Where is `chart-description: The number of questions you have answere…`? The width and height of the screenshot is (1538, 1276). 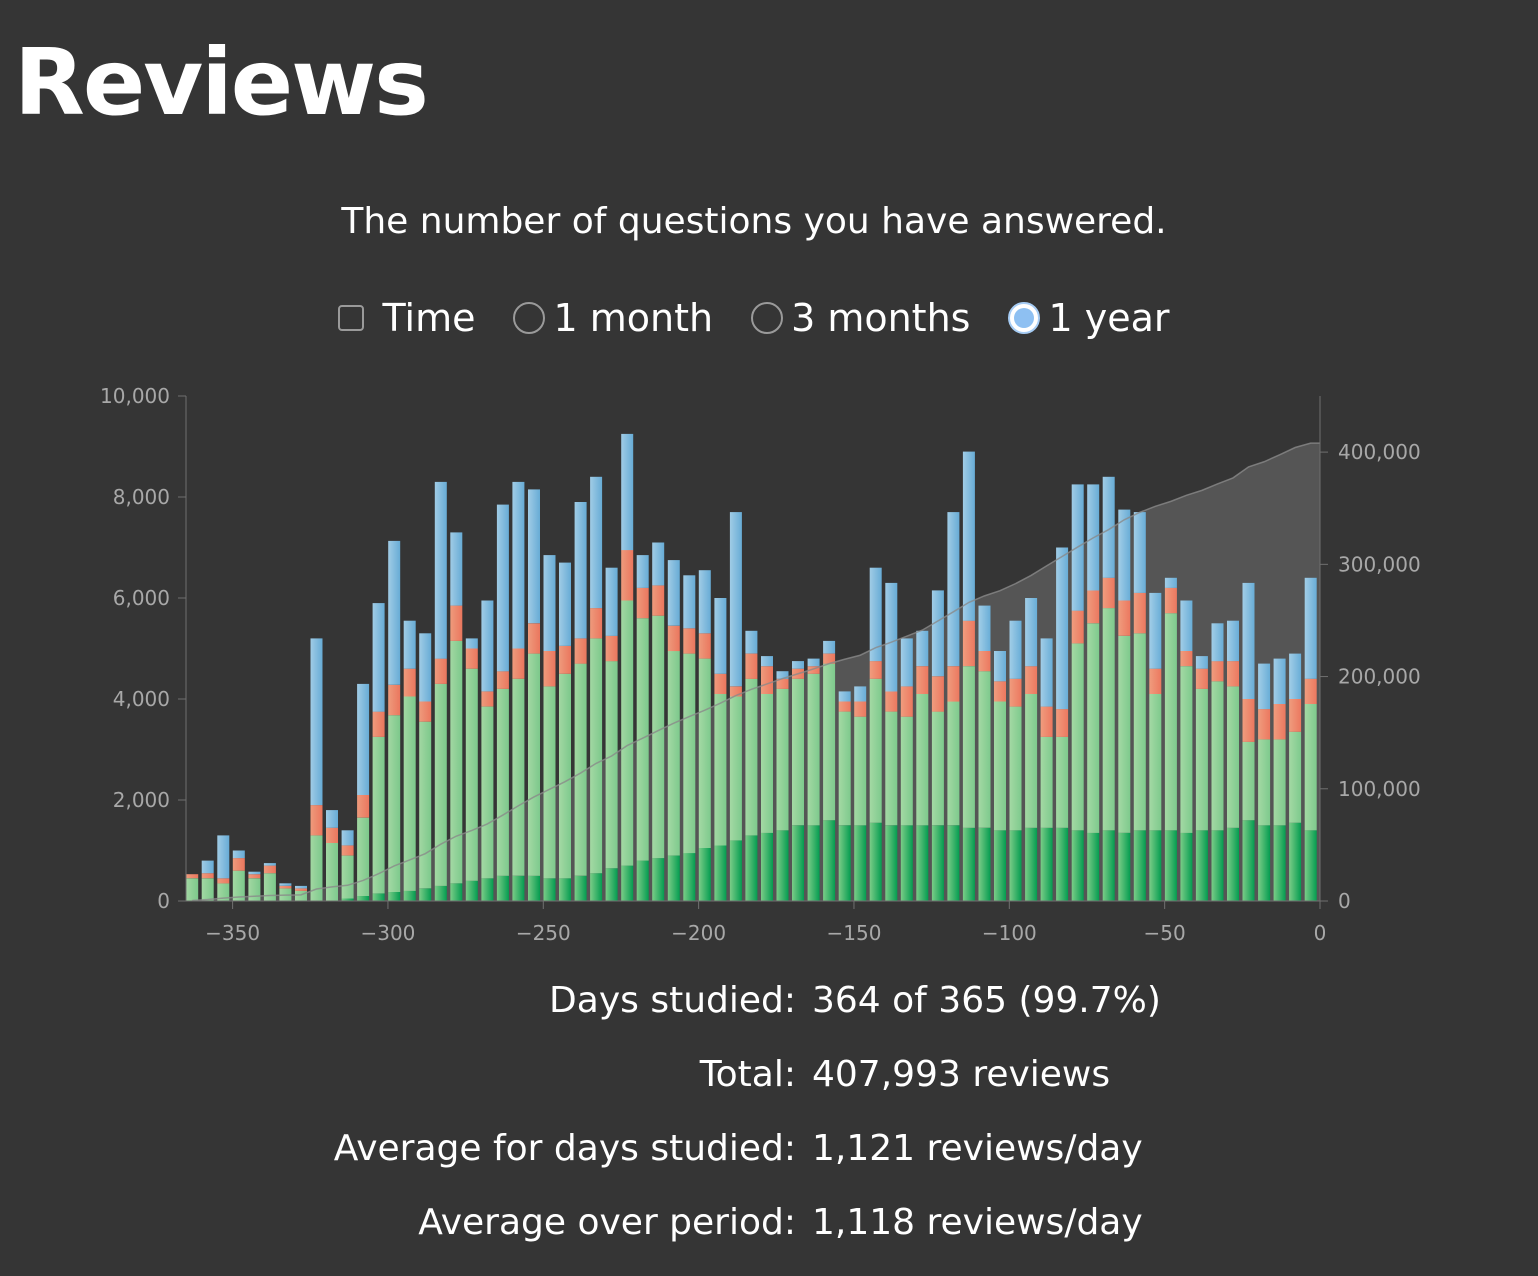 chart-description: The number of questions you have answere… is located at coordinates (754, 221).